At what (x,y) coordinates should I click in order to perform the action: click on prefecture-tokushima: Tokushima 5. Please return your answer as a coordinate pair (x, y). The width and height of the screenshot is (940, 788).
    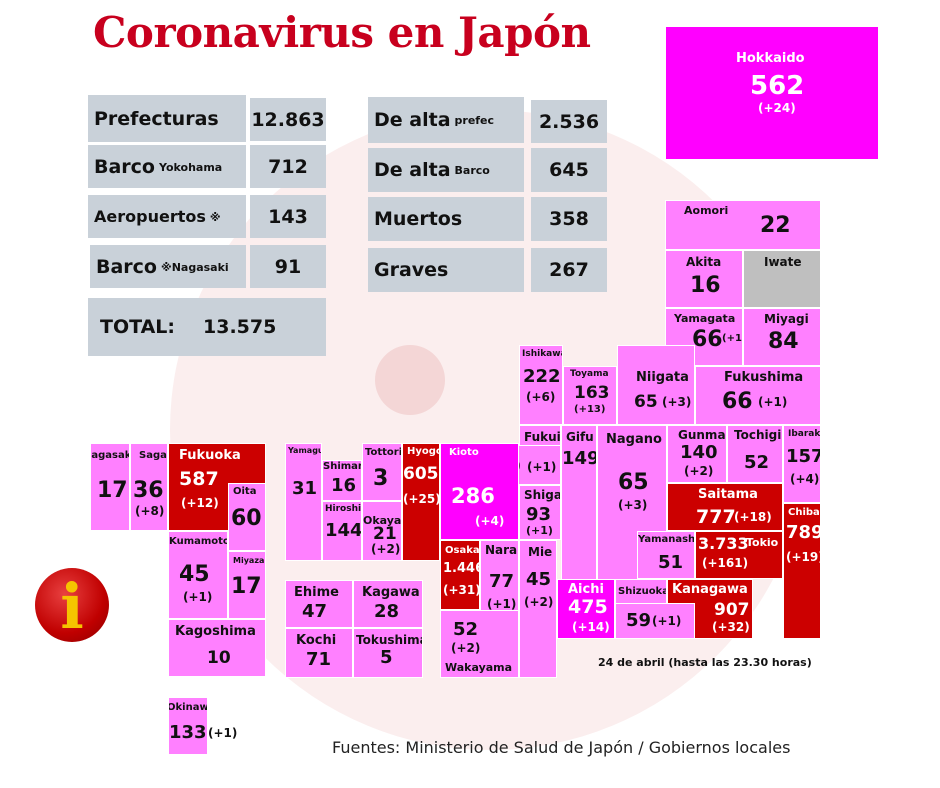
    Looking at the image, I should click on (388, 653).